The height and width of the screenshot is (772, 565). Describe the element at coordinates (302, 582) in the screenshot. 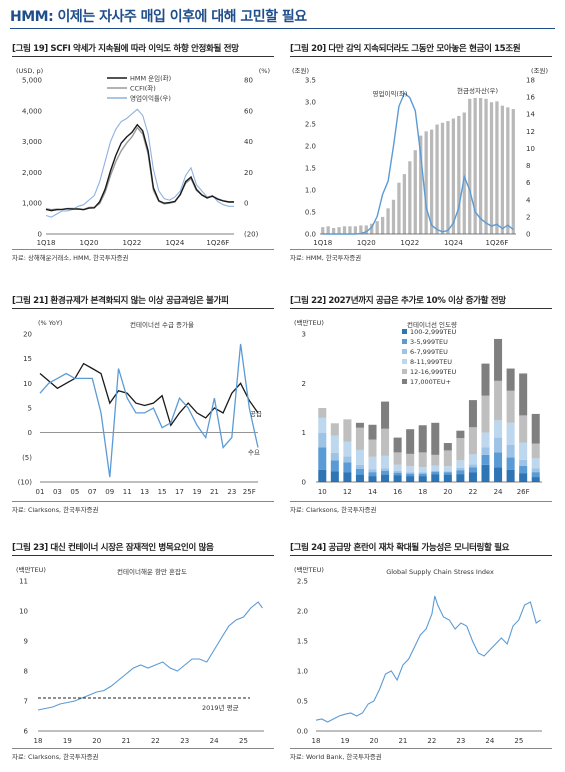

I see `y-tick-label: 2.5` at that location.